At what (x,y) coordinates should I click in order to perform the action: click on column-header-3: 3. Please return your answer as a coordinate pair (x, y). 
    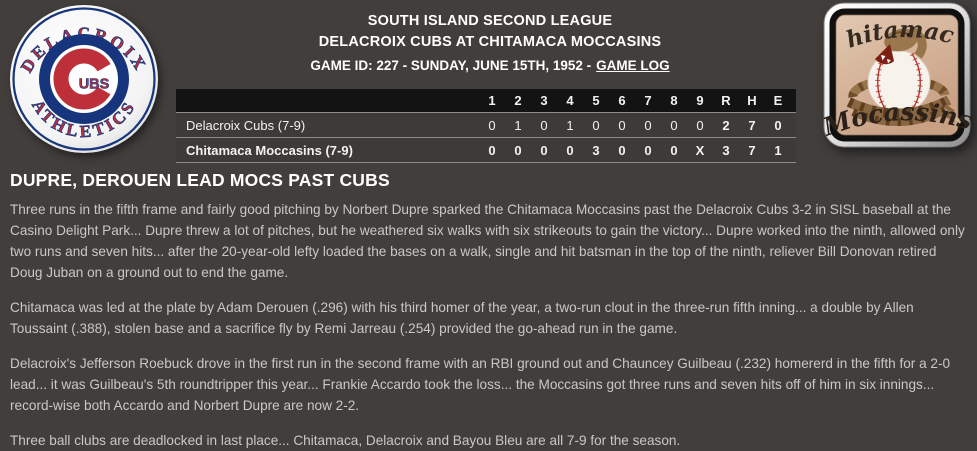
    Looking at the image, I should click on (544, 100).